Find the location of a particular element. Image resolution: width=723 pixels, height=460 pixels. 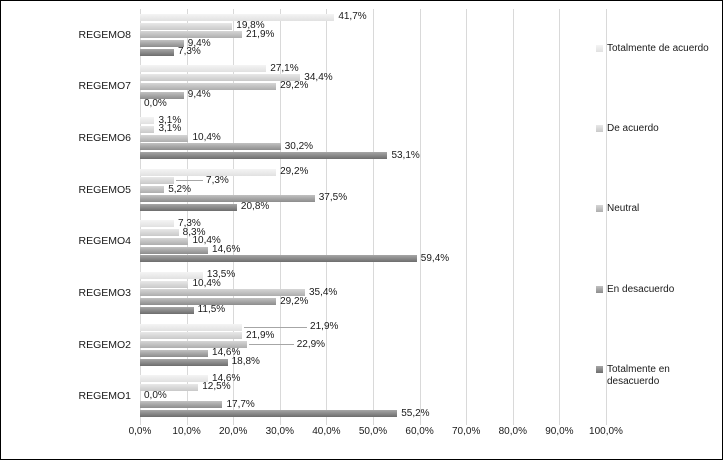

category-label: REGEMO6 is located at coordinates (104, 138).